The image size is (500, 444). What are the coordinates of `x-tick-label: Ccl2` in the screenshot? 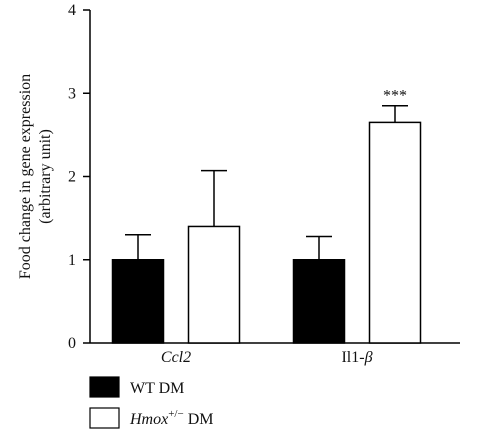 It's located at (176, 357).